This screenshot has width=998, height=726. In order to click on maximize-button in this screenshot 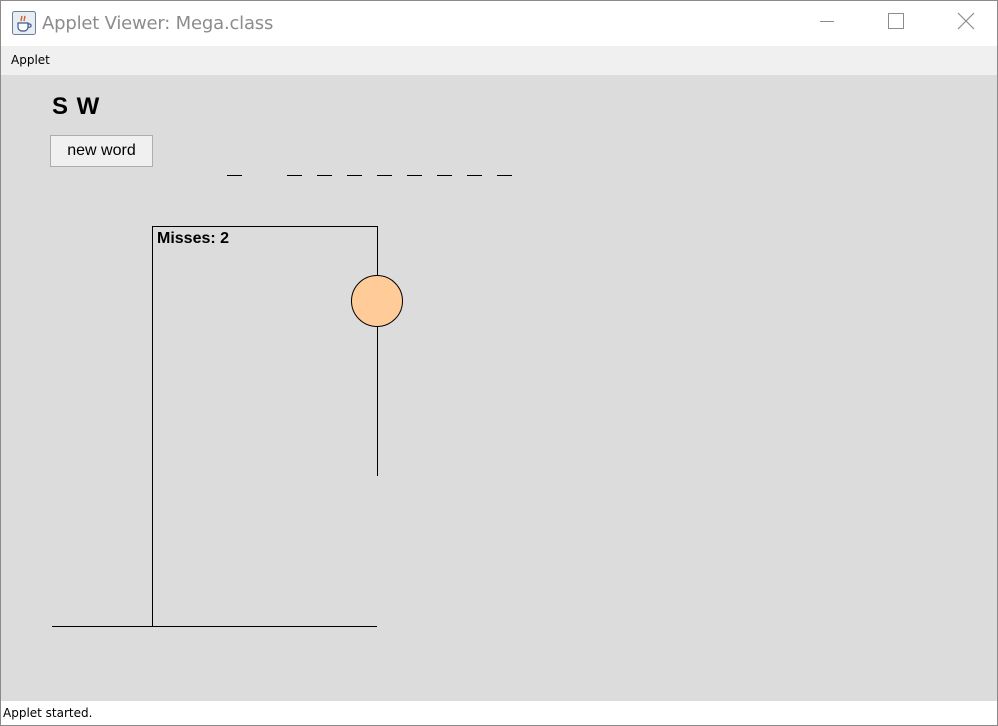, I will do `click(896, 23)`.